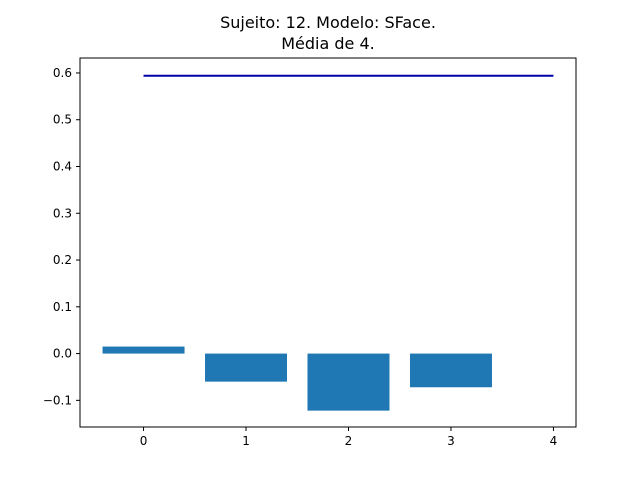  I want to click on y-tick-label-7: 0.6, so click(62, 73).